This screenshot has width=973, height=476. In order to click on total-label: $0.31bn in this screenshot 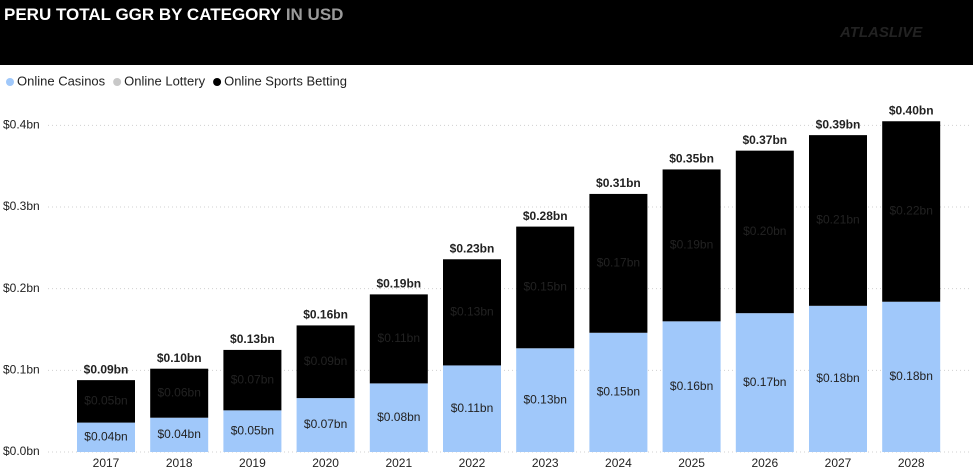, I will do `click(618, 183)`.